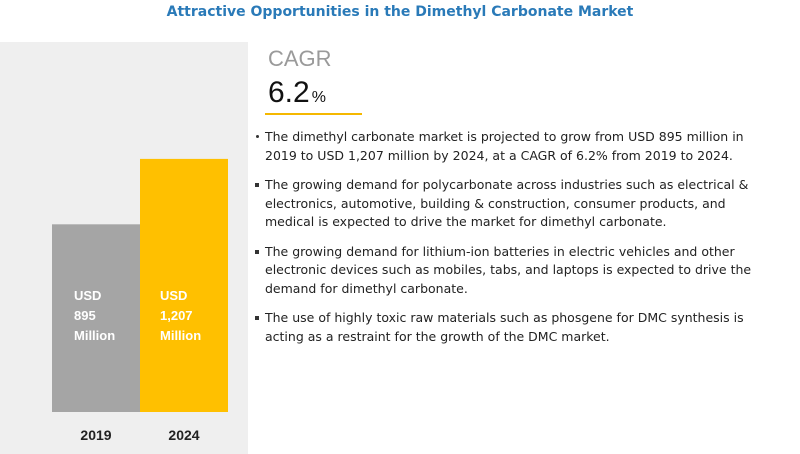  Describe the element at coordinates (313, 114) in the screenshot. I see `cagr-underline` at that location.